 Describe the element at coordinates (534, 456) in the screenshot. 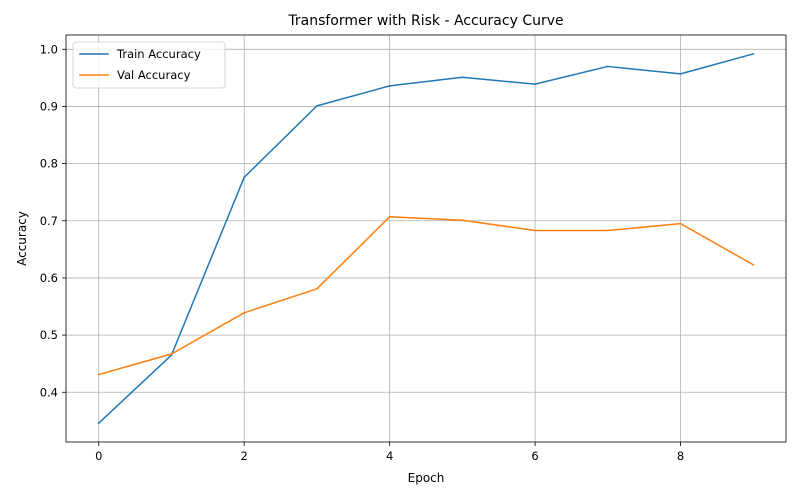

I see `x-tick-label: 6` at that location.